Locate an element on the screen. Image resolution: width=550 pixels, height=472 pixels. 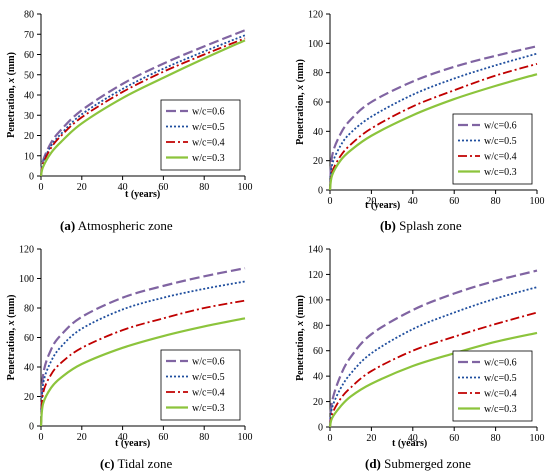
y-tick-label: 50 is located at coordinates (29, 75).